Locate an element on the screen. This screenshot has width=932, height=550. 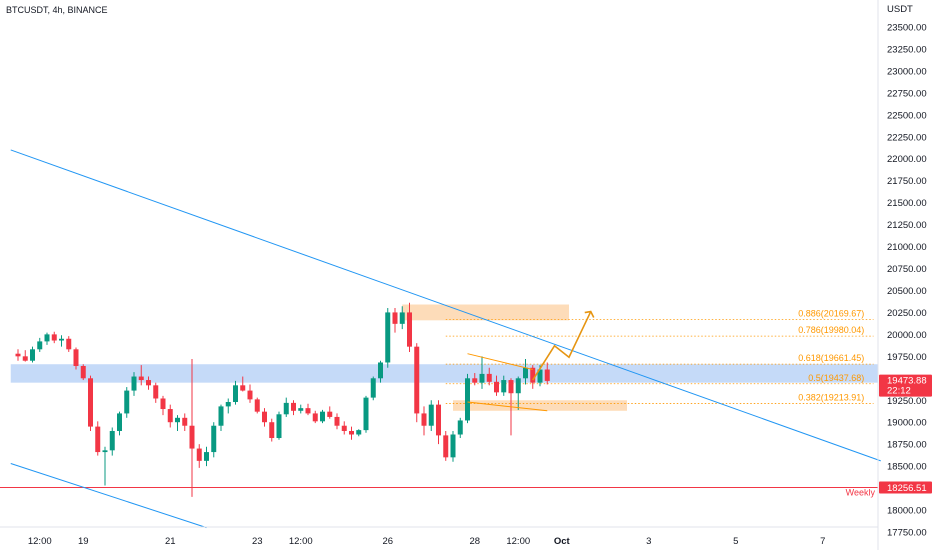
weekly-label: Weekly is located at coordinates (861, 493).